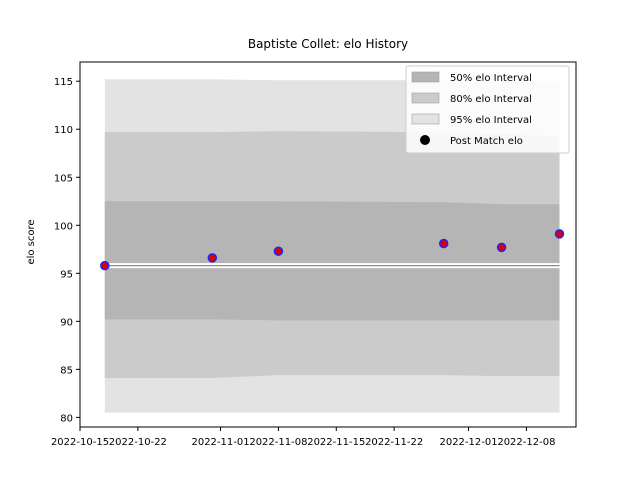 The width and height of the screenshot is (640, 480). Describe the element at coordinates (66, 370) in the screenshot. I see `y-tick-label-1: 85` at that location.